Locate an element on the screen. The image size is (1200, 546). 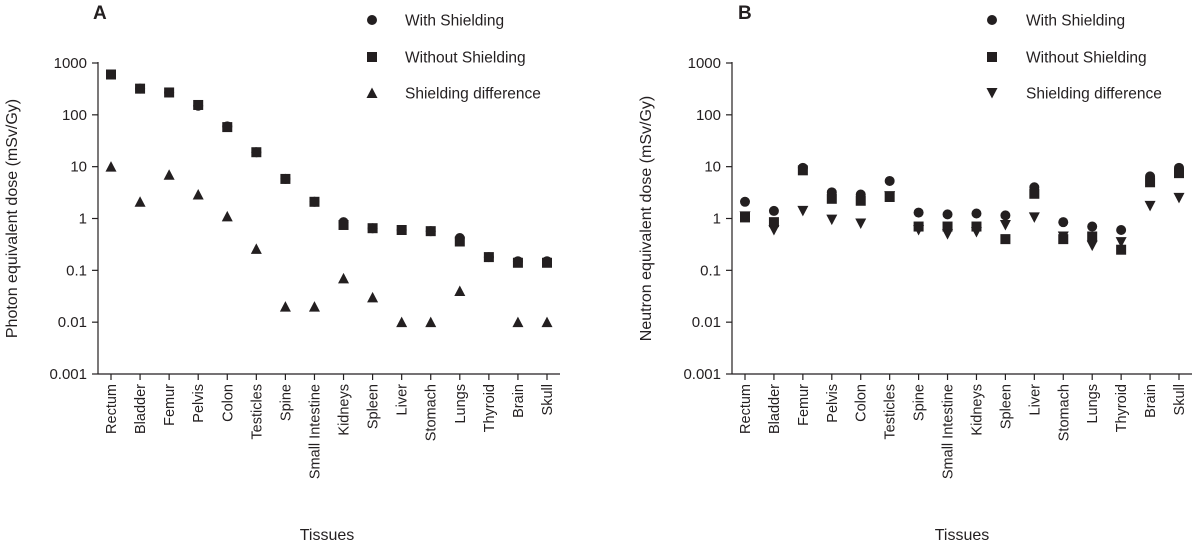
x-category-label: Spine is located at coordinates (286, 402).